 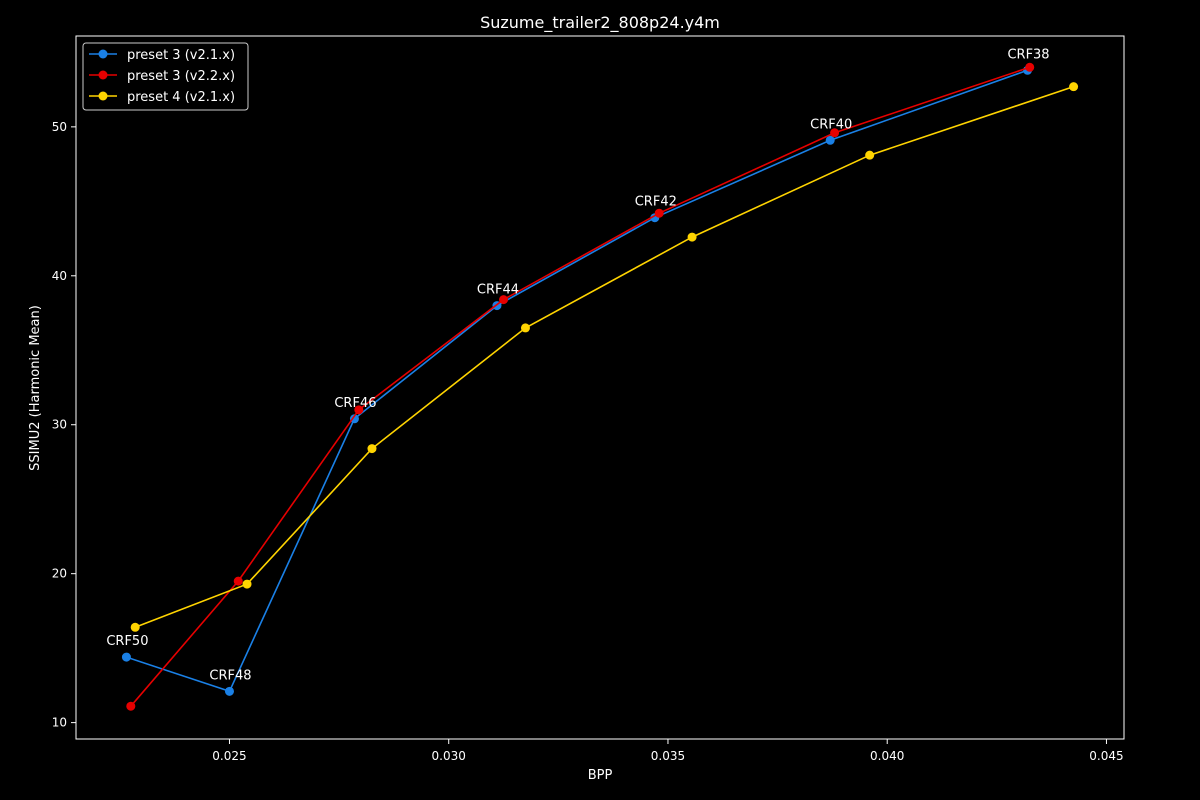 What do you see at coordinates (1028, 54) in the screenshot?
I see `crf-annotation: CRF38` at bounding box center [1028, 54].